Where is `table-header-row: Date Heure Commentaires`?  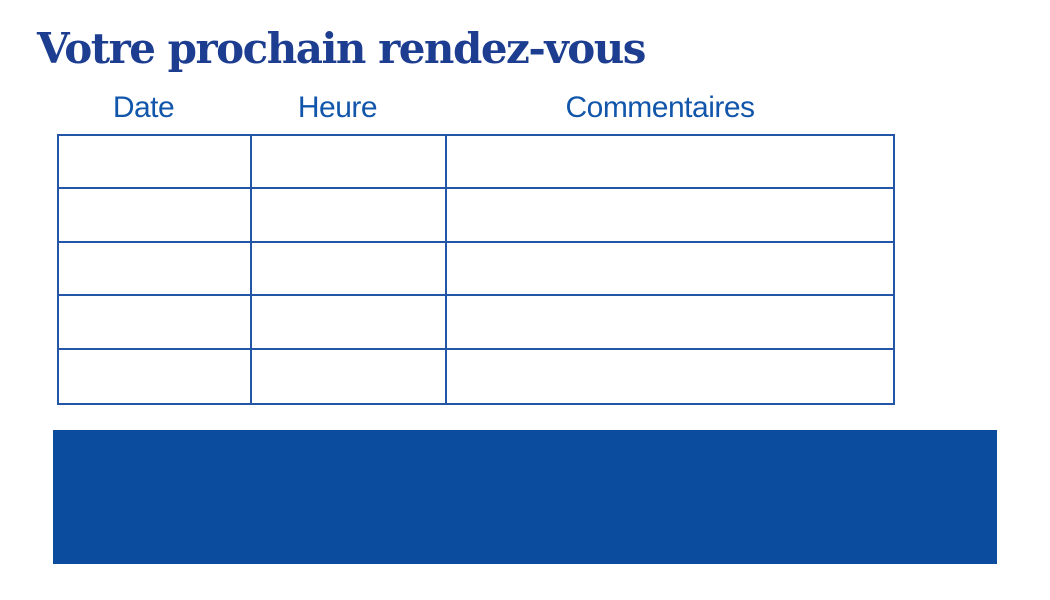 table-header-row: Date Heure Commentaires is located at coordinates (466, 108).